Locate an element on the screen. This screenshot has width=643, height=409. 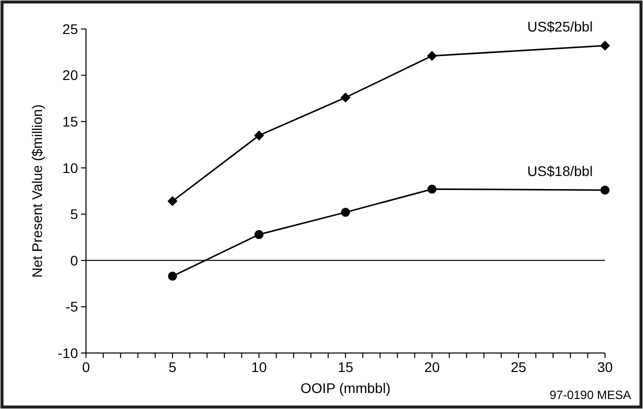
y-tick-label: 10 is located at coordinates (70, 168).